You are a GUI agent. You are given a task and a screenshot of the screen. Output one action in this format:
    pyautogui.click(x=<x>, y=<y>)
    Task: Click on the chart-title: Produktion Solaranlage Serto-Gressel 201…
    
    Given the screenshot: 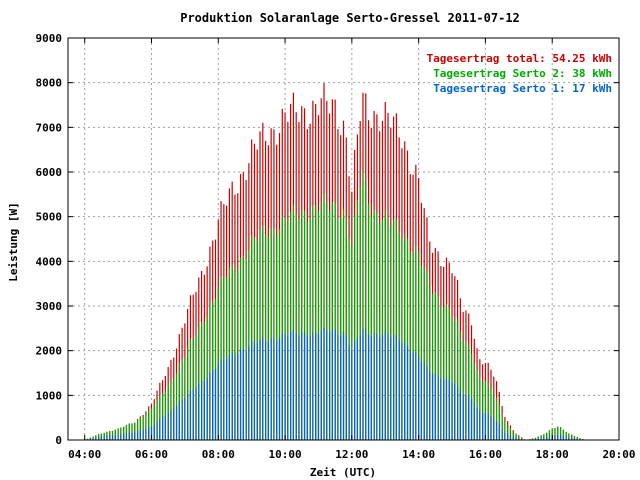 What is the action you would take?
    pyautogui.click(x=350, y=18)
    